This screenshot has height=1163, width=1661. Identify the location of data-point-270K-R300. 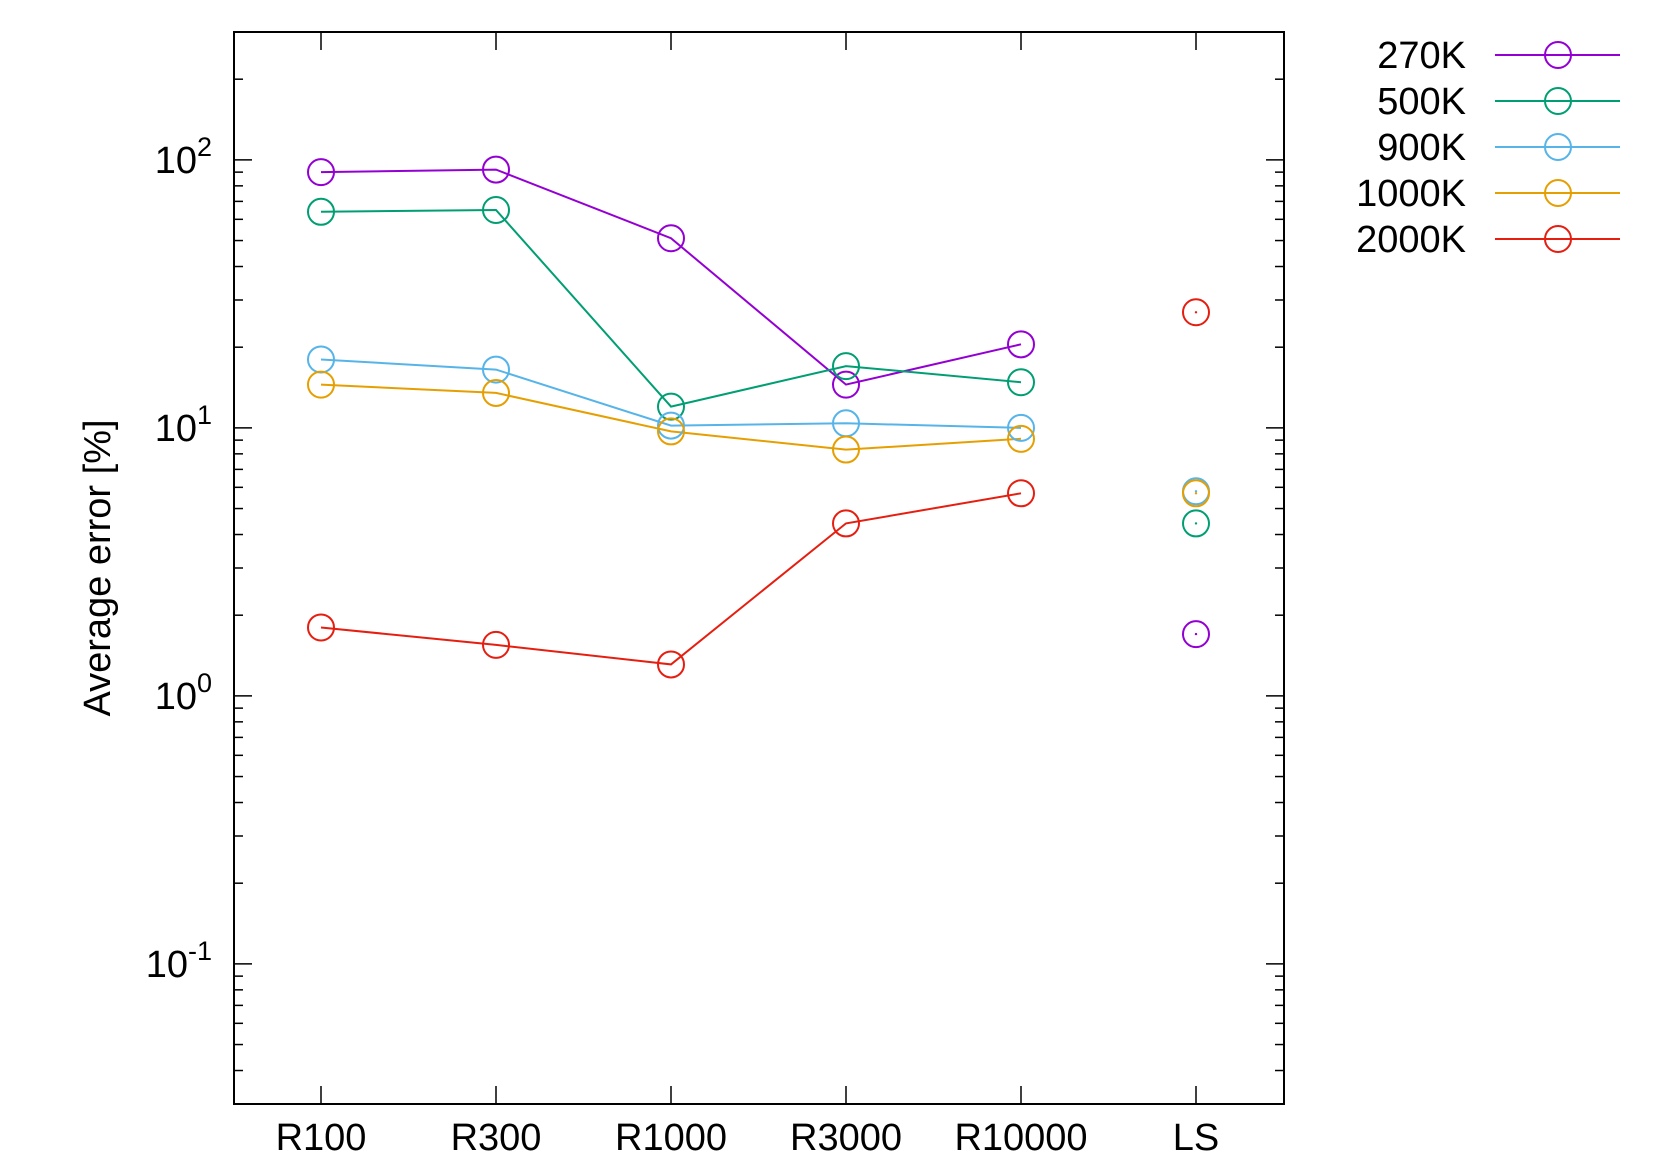
(496, 169).